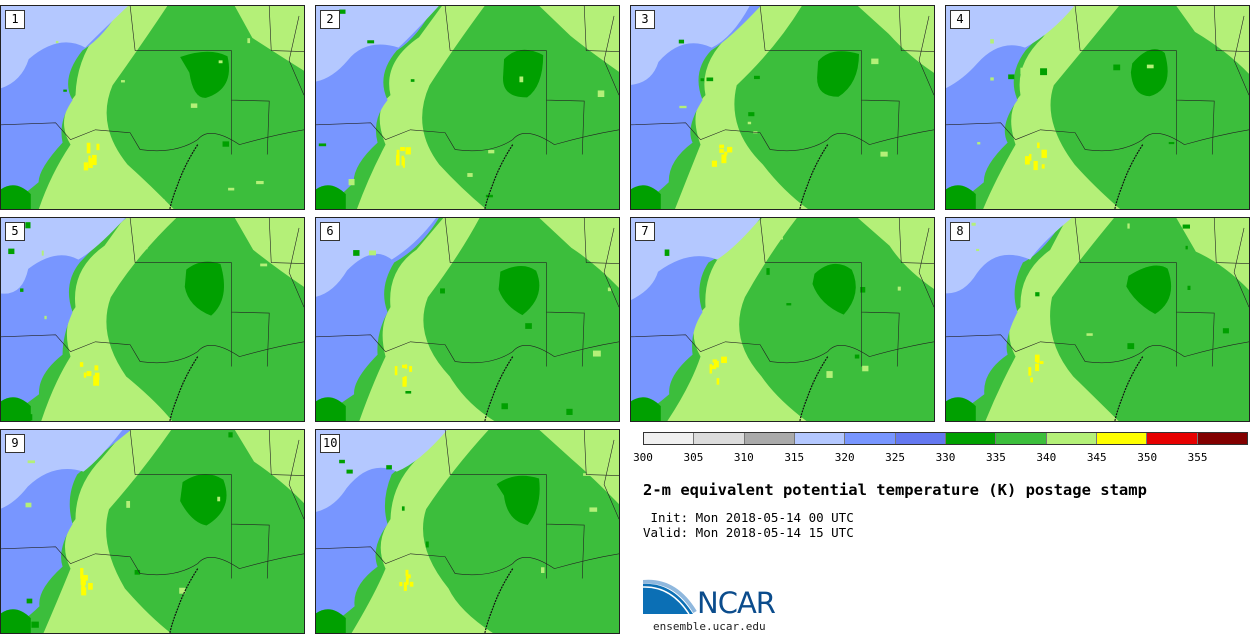  Describe the element at coordinates (693, 457) in the screenshot. I see `colorbar-tick-label: 305` at that location.